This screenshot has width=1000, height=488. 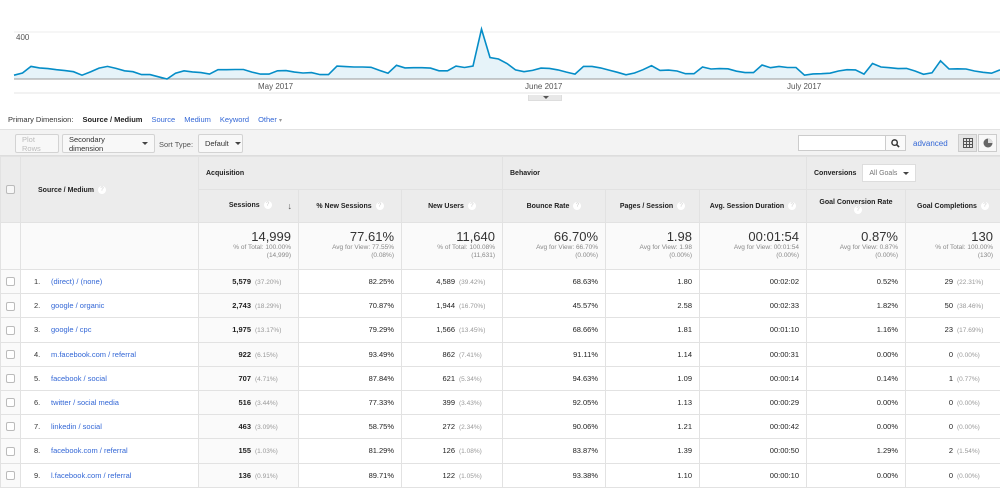 I want to click on sessions-value: 136, so click(x=244, y=475).